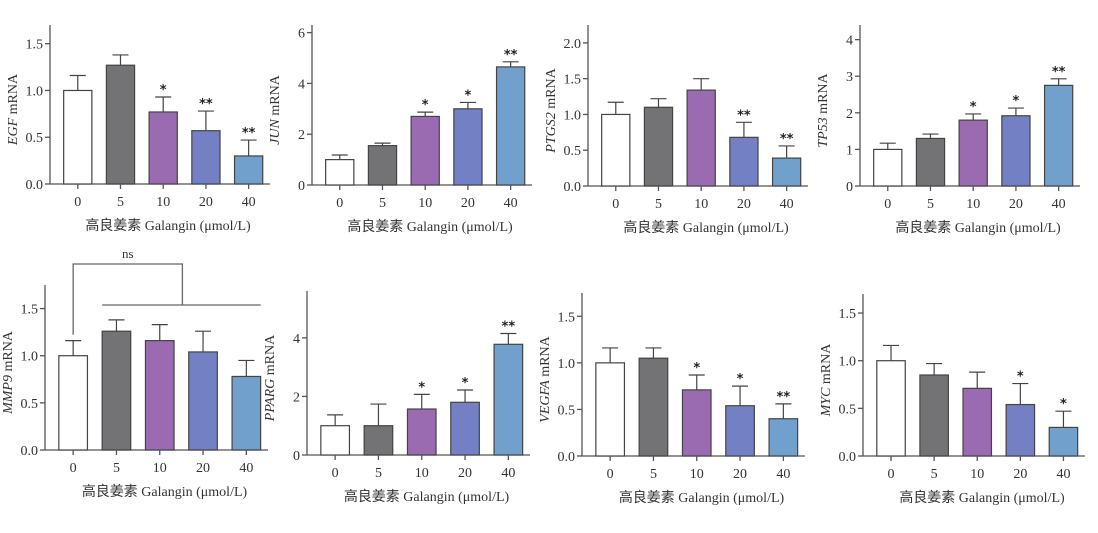 The image size is (1098, 533). What do you see at coordinates (849, 77) in the screenshot?
I see `y-tick-label: 3` at bounding box center [849, 77].